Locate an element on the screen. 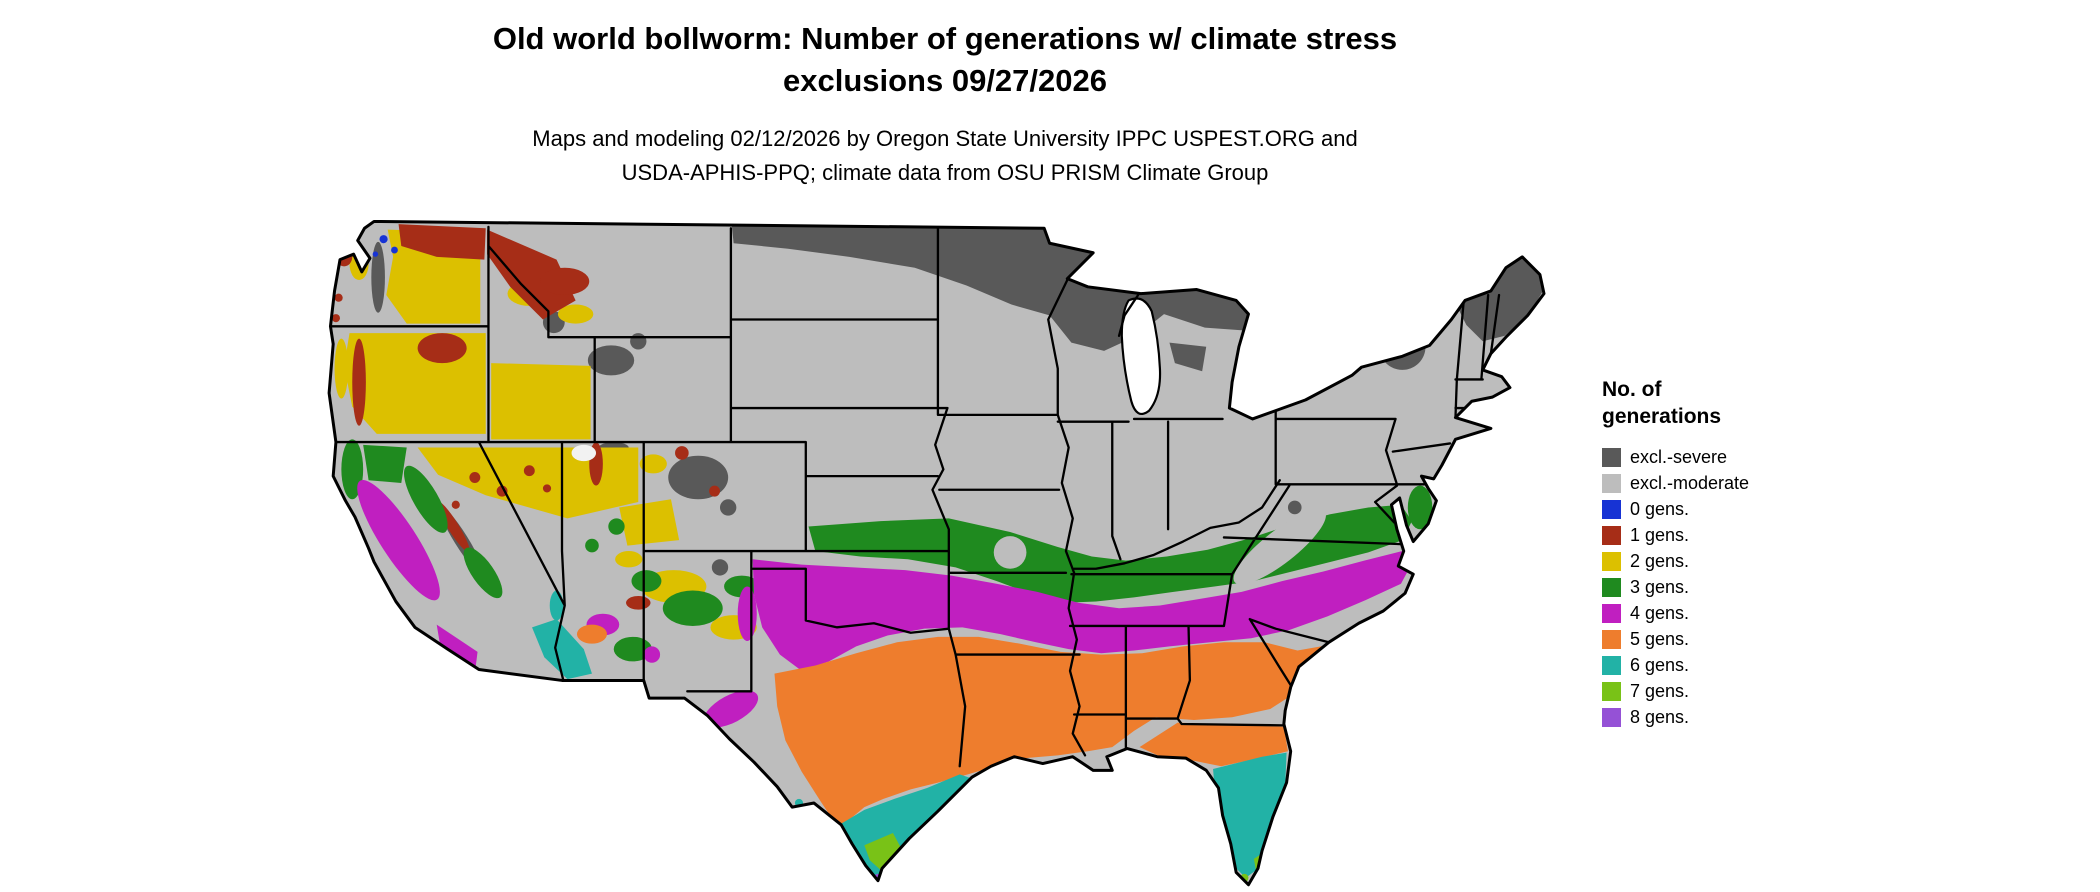  legend-item-label: 4 gens. is located at coordinates (1660, 612).